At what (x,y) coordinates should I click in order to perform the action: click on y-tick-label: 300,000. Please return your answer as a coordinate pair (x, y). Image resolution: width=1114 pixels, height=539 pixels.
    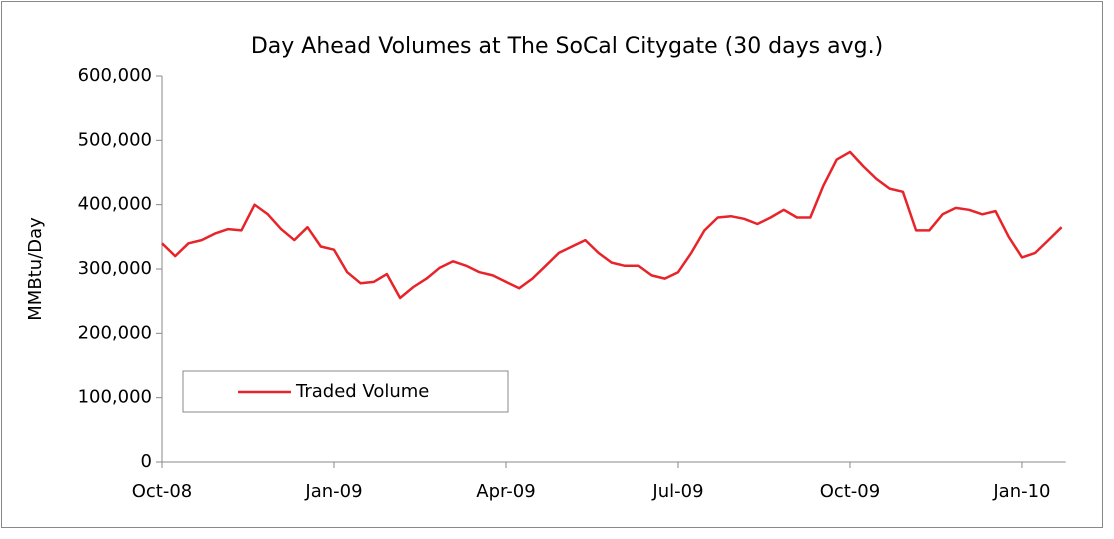
    Looking at the image, I should click on (115, 268).